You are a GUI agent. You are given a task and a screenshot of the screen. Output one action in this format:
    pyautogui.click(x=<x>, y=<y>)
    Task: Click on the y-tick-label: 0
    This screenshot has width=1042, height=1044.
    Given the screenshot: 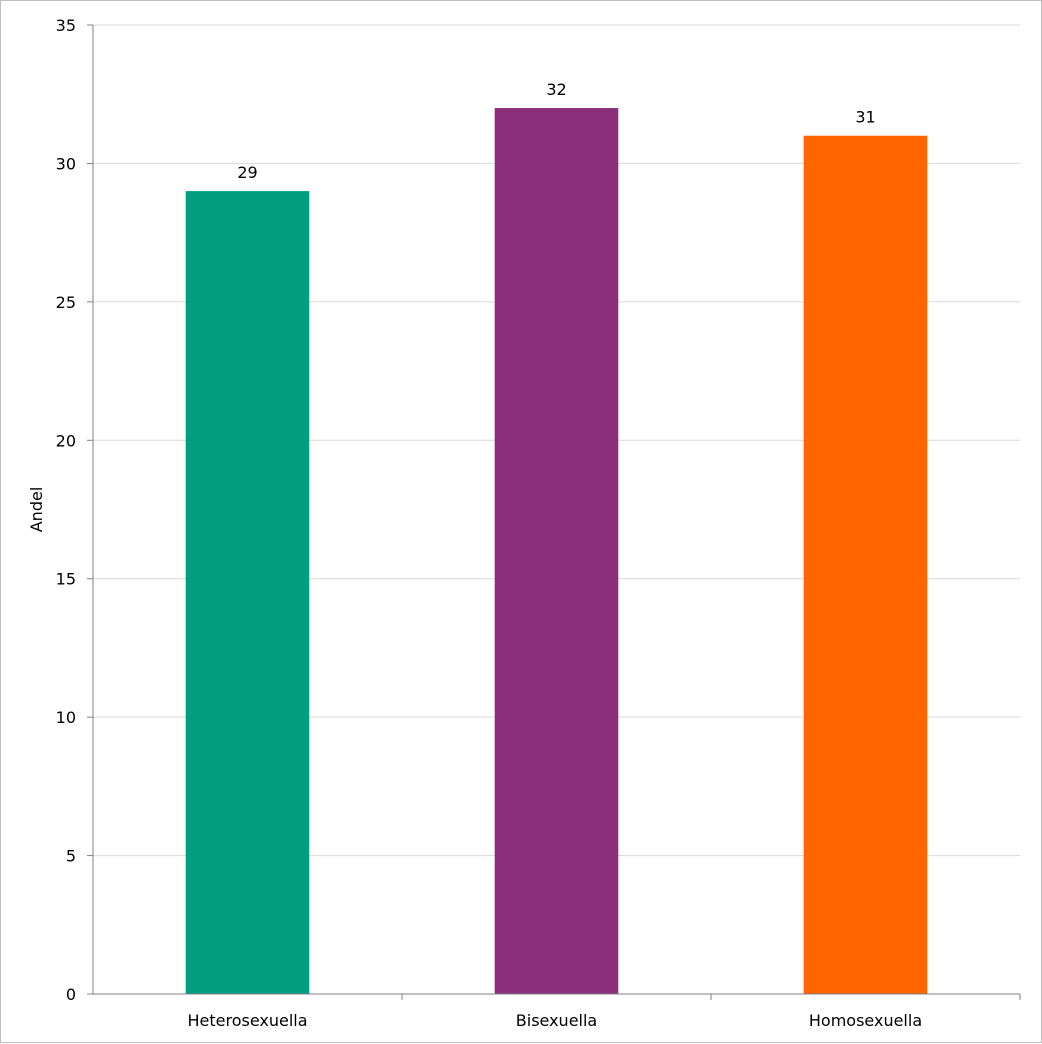 What is the action you would take?
    pyautogui.click(x=71, y=994)
    